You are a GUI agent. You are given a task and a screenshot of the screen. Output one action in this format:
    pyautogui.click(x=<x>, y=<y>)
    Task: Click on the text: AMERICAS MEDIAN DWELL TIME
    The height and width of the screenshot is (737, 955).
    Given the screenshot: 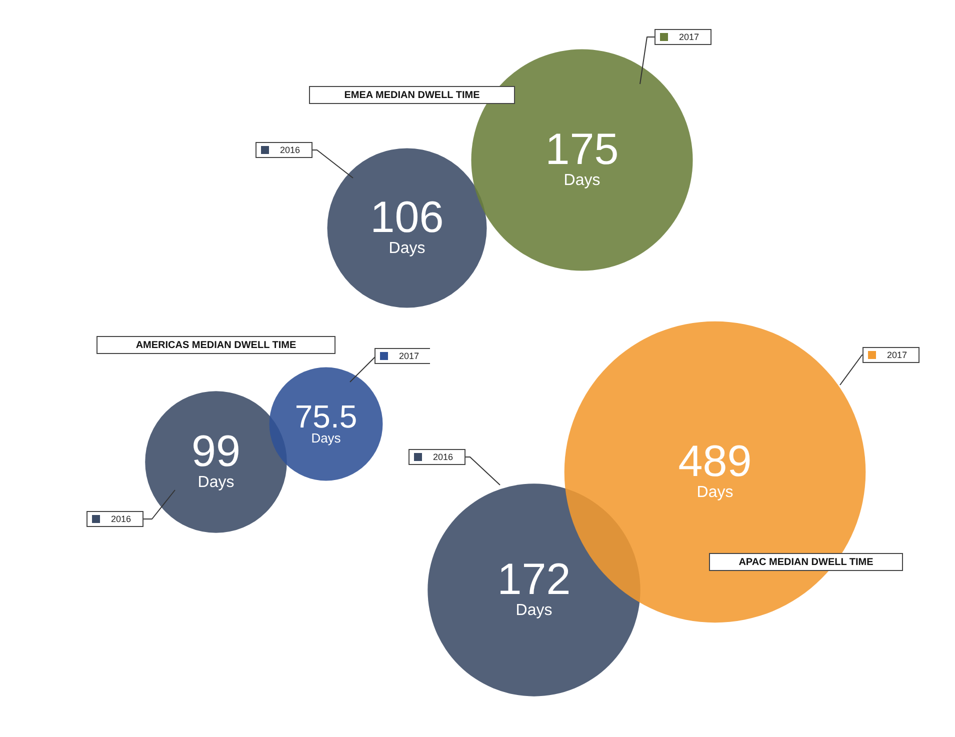 What is the action you would take?
    pyautogui.click(x=216, y=345)
    